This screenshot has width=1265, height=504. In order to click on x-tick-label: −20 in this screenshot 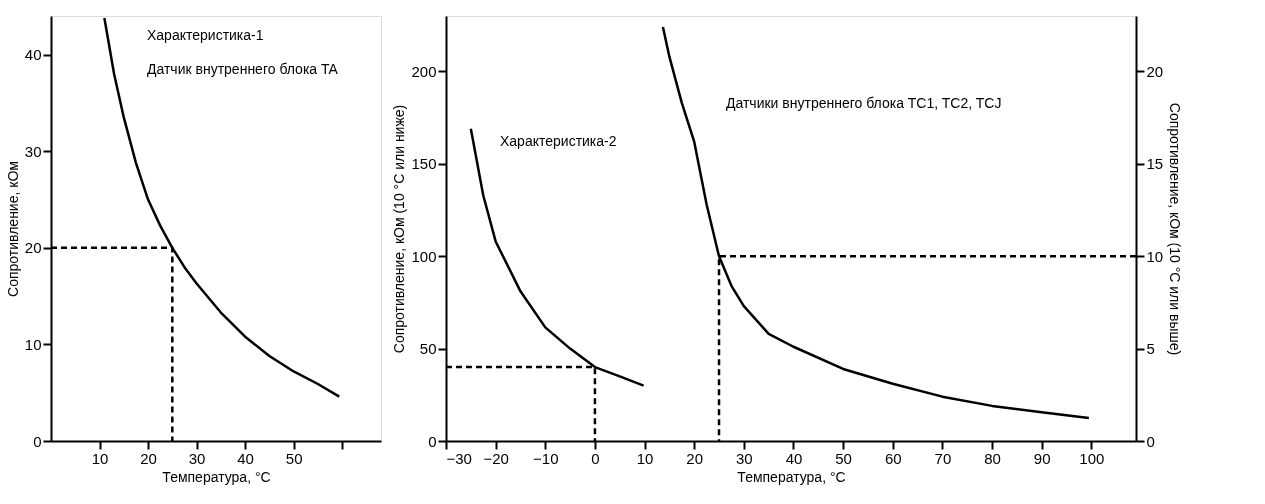, I will do `click(496, 458)`.